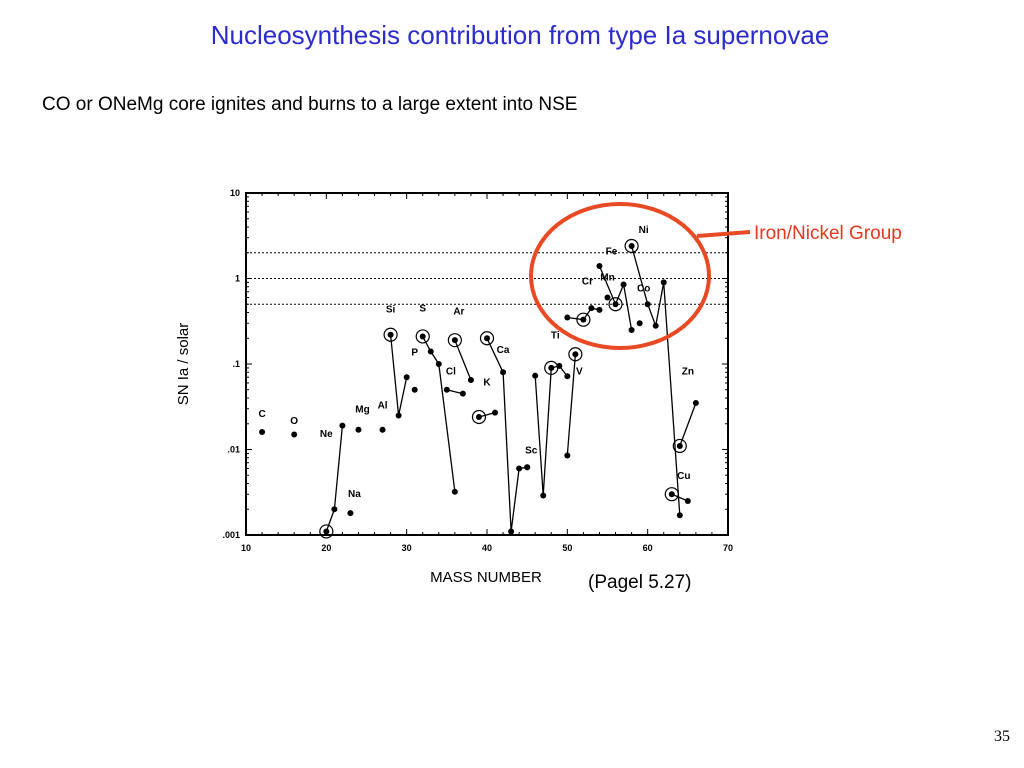  Describe the element at coordinates (261, 414) in the screenshot. I see `element-label: C` at that location.